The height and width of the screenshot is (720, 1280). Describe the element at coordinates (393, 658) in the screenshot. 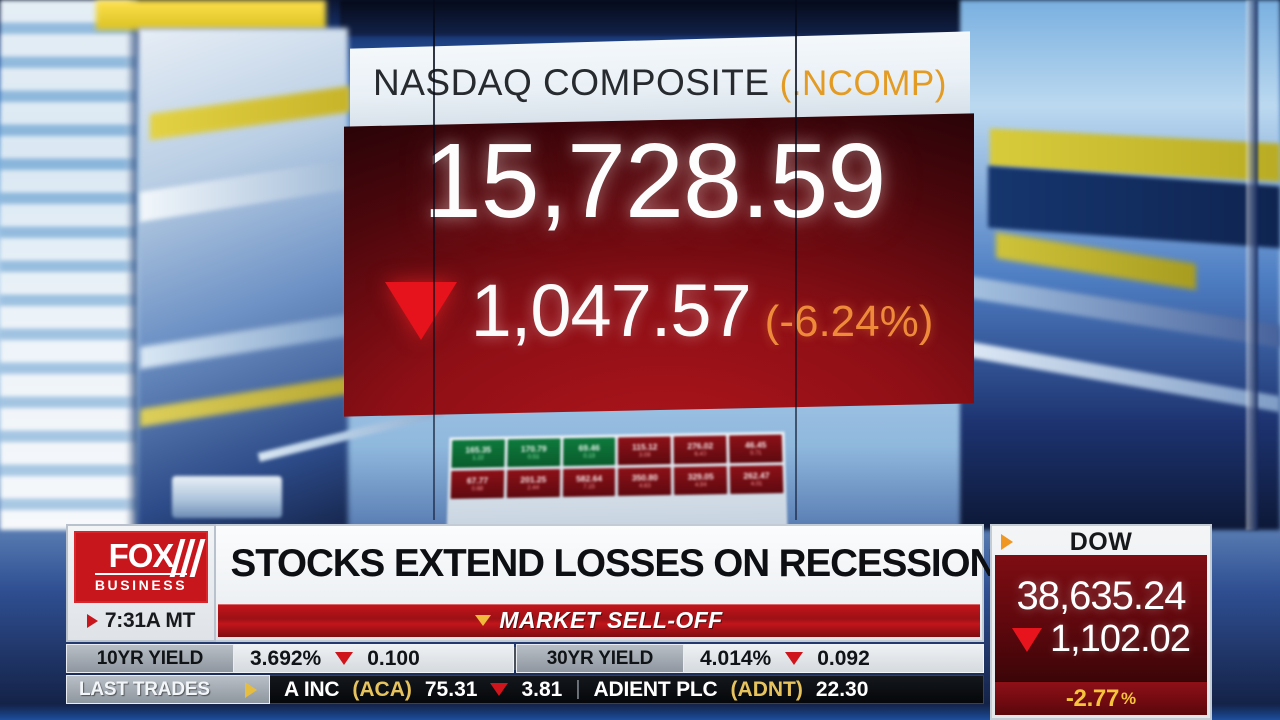

I see `ten-year-yield-change: 0.100` at that location.